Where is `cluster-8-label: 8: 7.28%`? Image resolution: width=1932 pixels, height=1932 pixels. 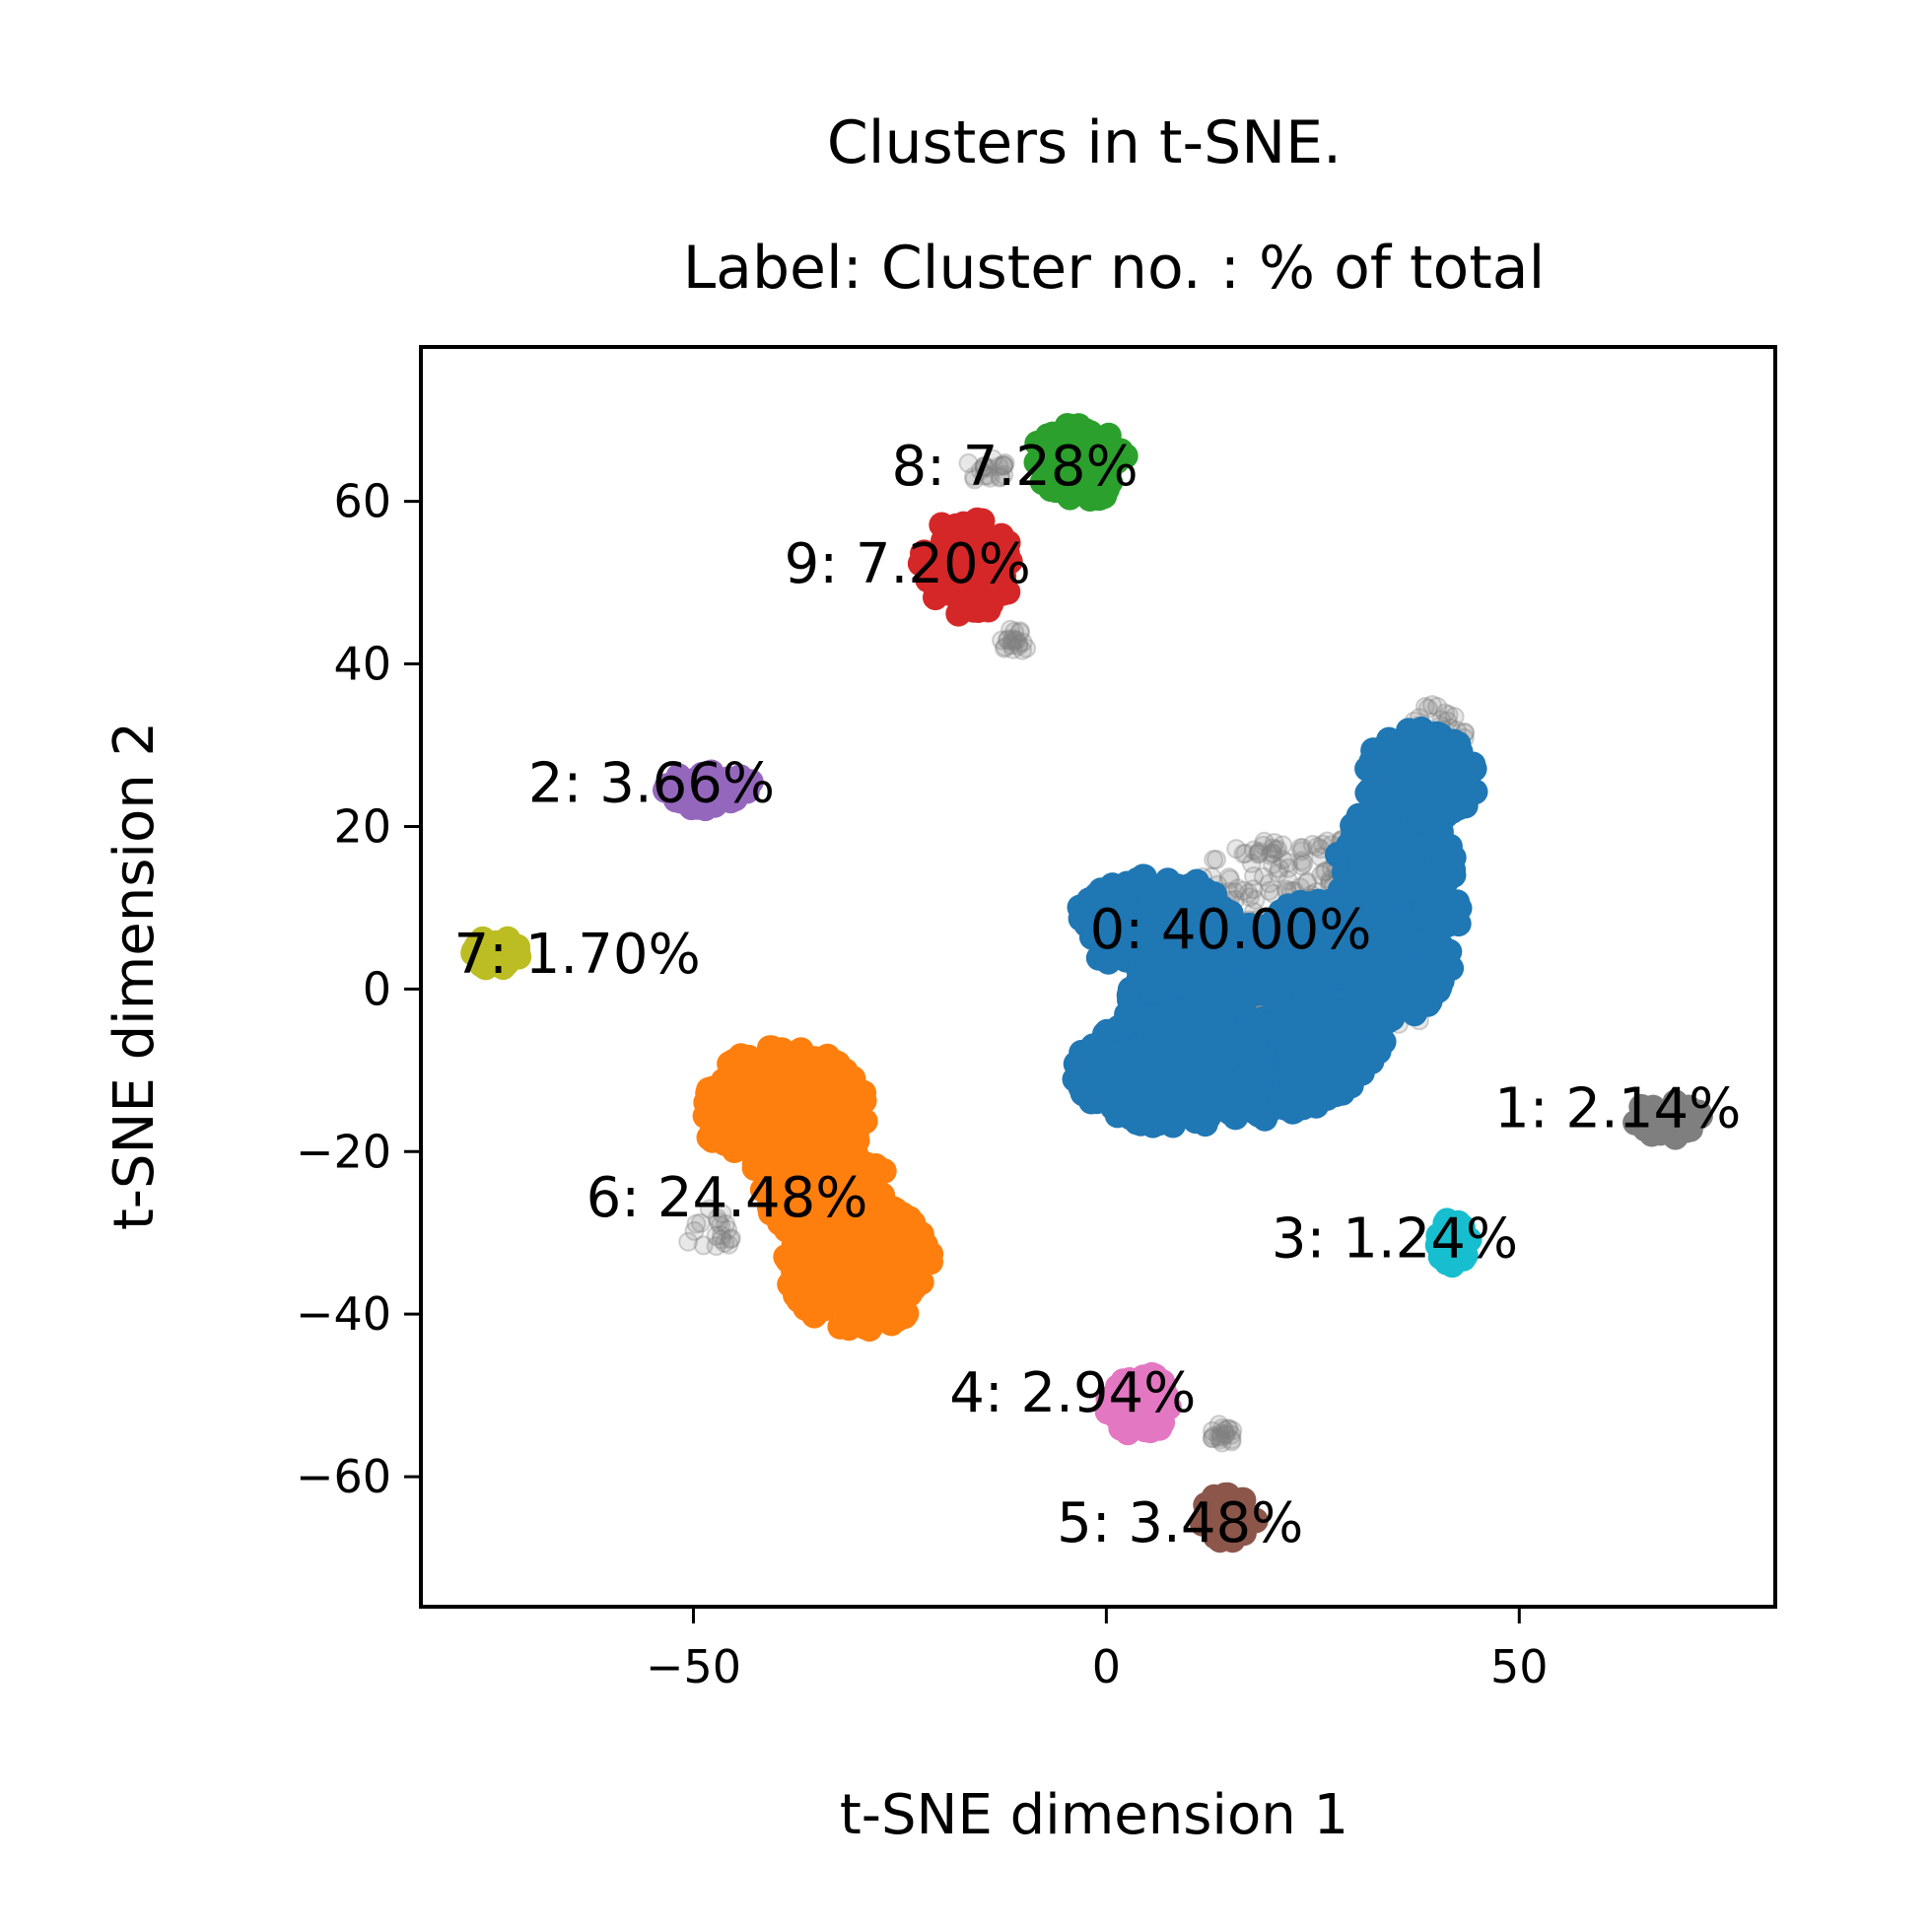 cluster-8-label: 8: 7.28% is located at coordinates (1015, 467).